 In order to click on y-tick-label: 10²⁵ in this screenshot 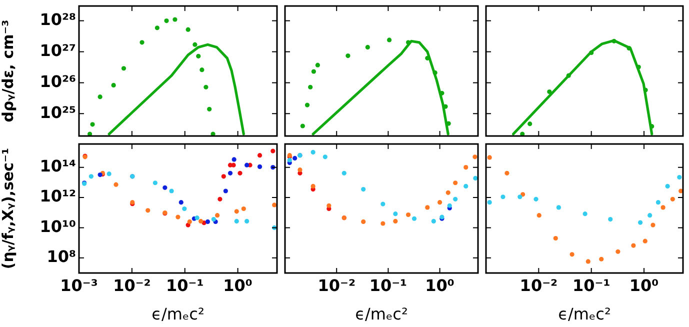, I will do `click(58, 112)`.